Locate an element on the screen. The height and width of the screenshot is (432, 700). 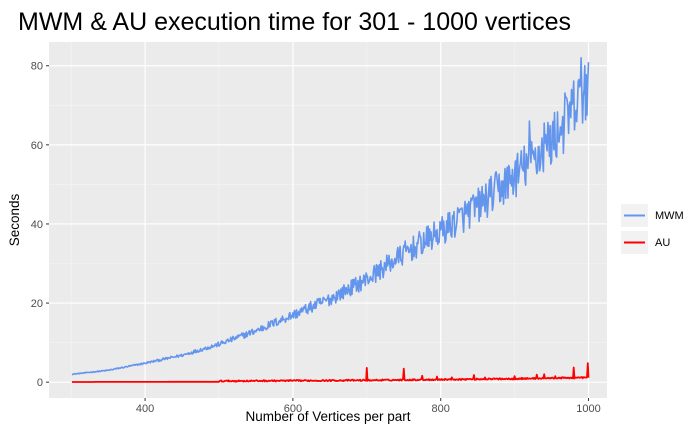
y-axis: 0 20 40 60 80 is located at coordinates (40, 225).